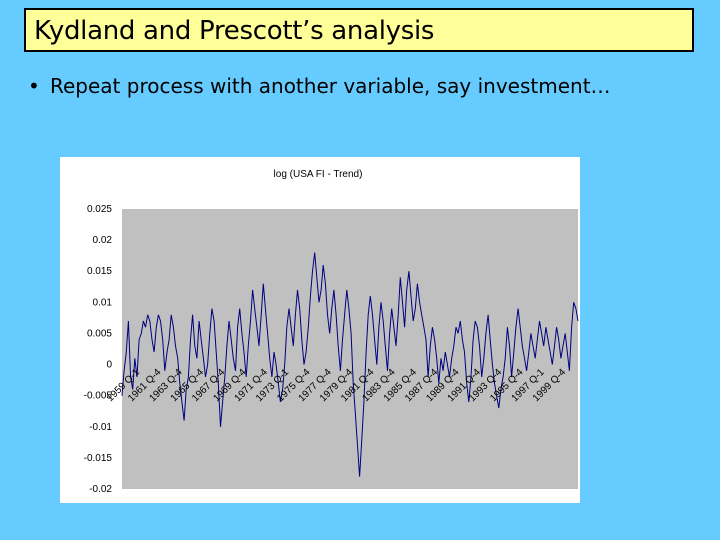 The image size is (720, 540). Describe the element at coordinates (99, 333) in the screenshot. I see `y-tick-label: 0.005` at that location.